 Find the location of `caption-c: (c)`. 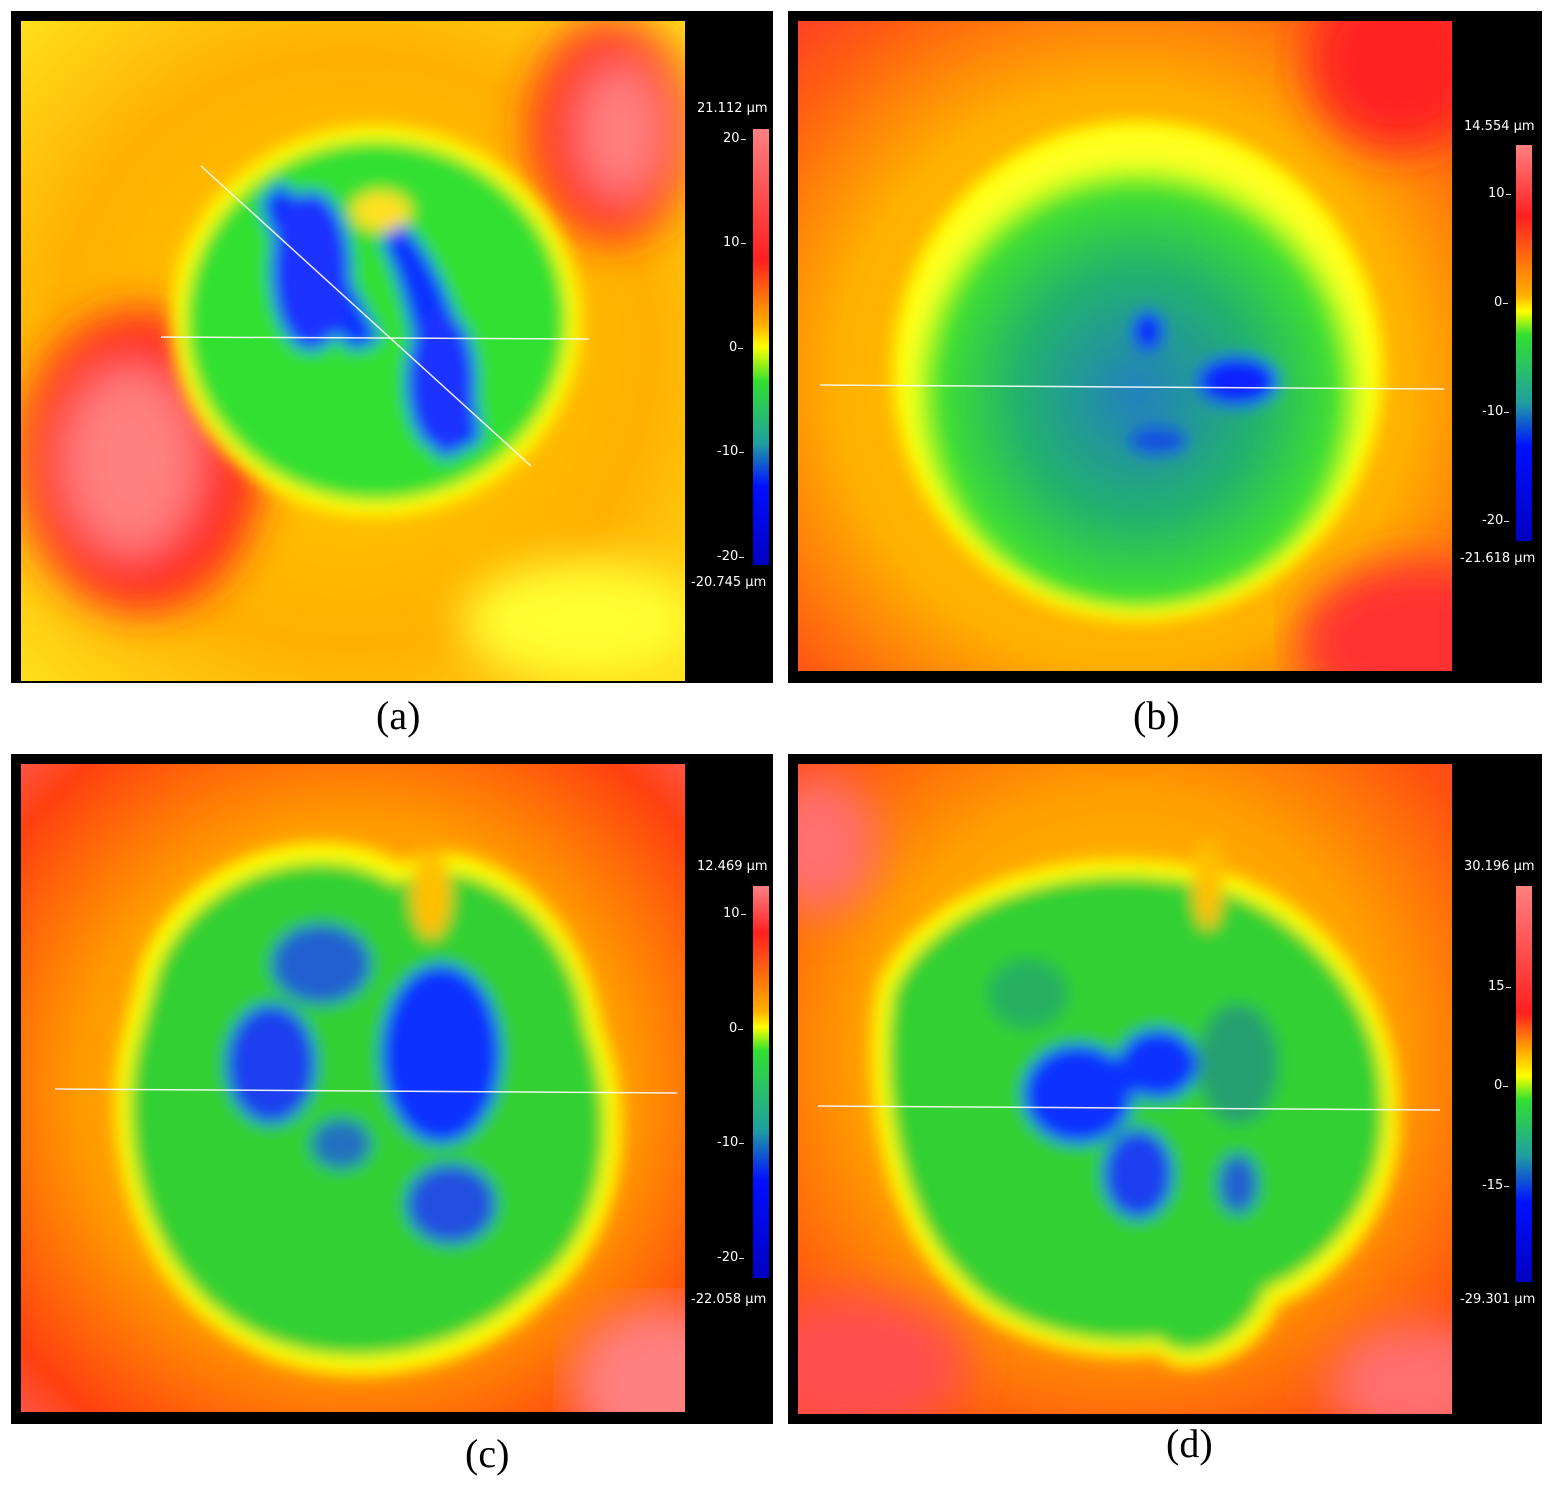

caption-c: (c) is located at coordinates (487, 1453).